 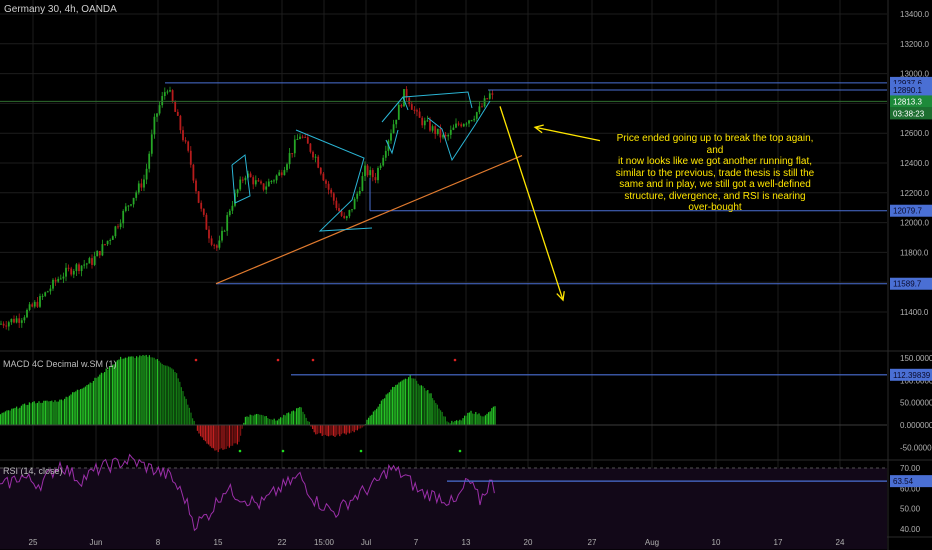 What do you see at coordinates (33, 471) in the screenshot?
I see `rsi-indicator-label: RSI (14, close)` at bounding box center [33, 471].